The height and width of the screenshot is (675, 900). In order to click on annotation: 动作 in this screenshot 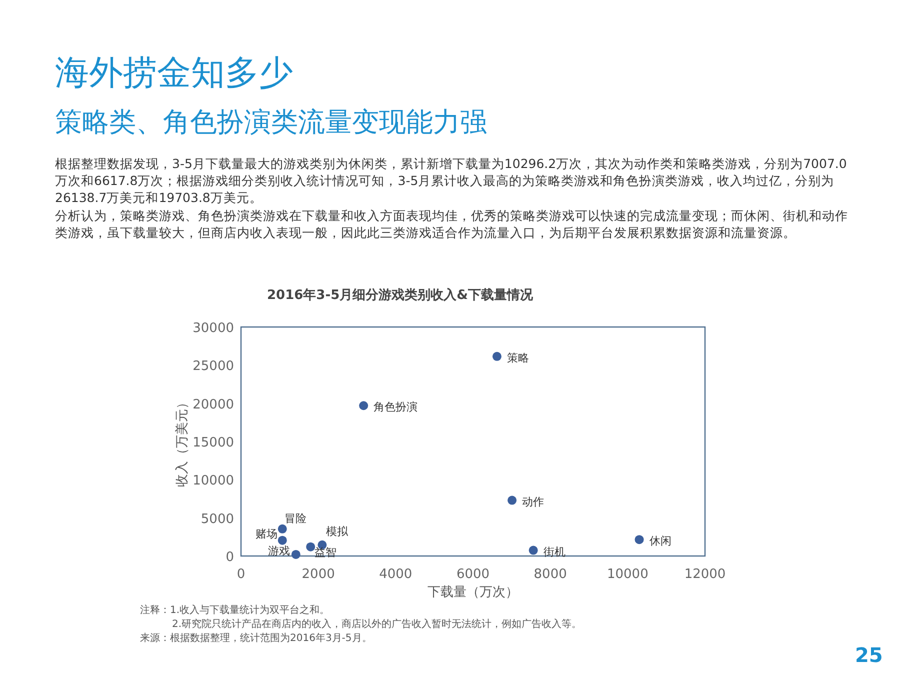, I will do `click(533, 501)`.